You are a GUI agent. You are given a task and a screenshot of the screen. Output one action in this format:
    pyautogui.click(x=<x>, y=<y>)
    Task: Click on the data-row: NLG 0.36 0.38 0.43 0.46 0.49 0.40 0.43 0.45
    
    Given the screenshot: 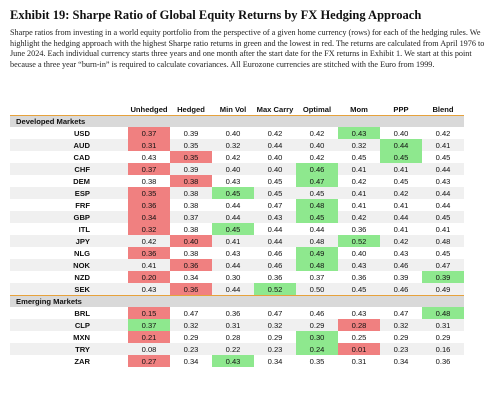 What is the action you would take?
    pyautogui.click(x=237, y=253)
    